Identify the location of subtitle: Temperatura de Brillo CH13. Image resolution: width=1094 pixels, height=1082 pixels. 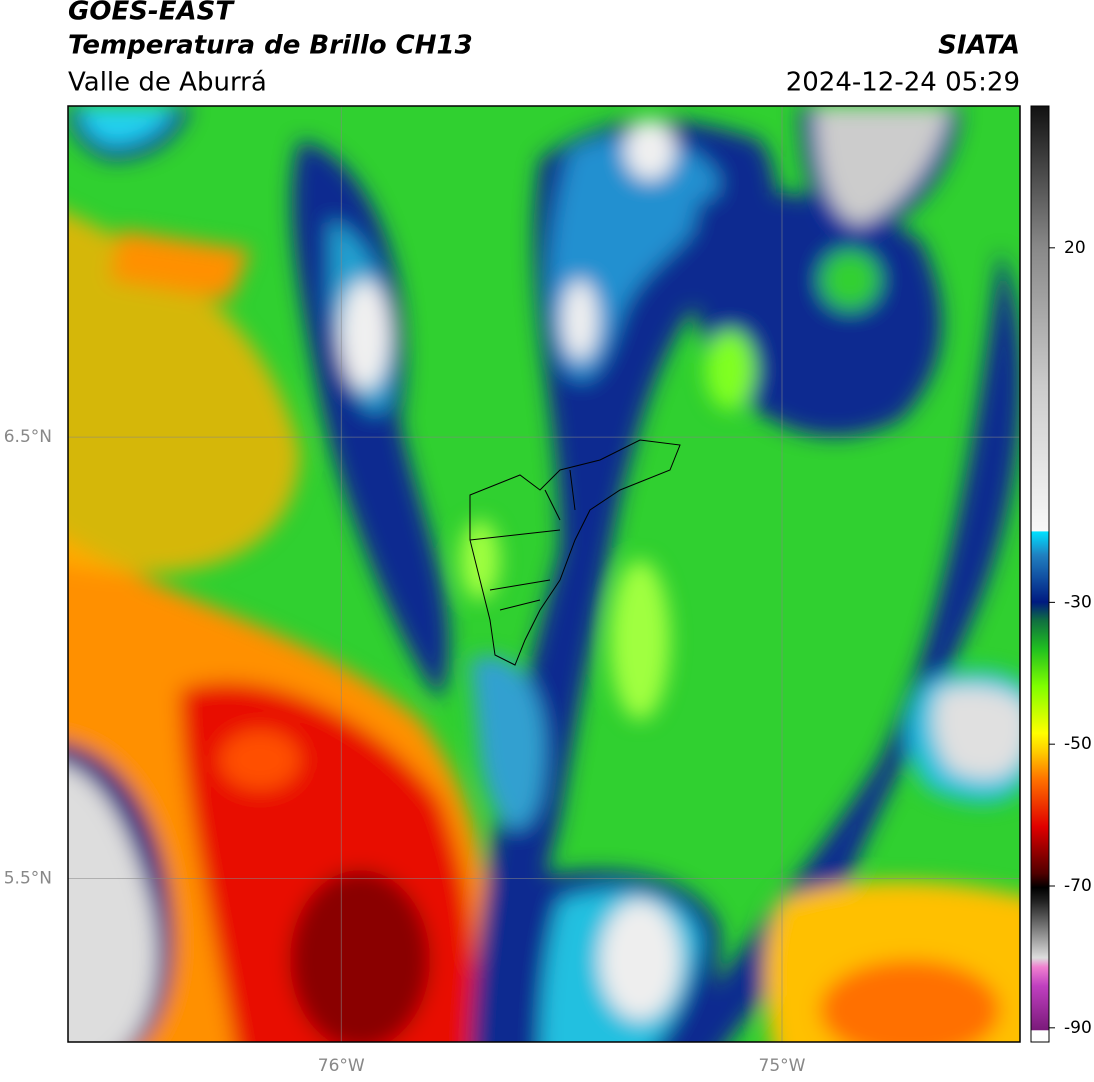
(270, 46).